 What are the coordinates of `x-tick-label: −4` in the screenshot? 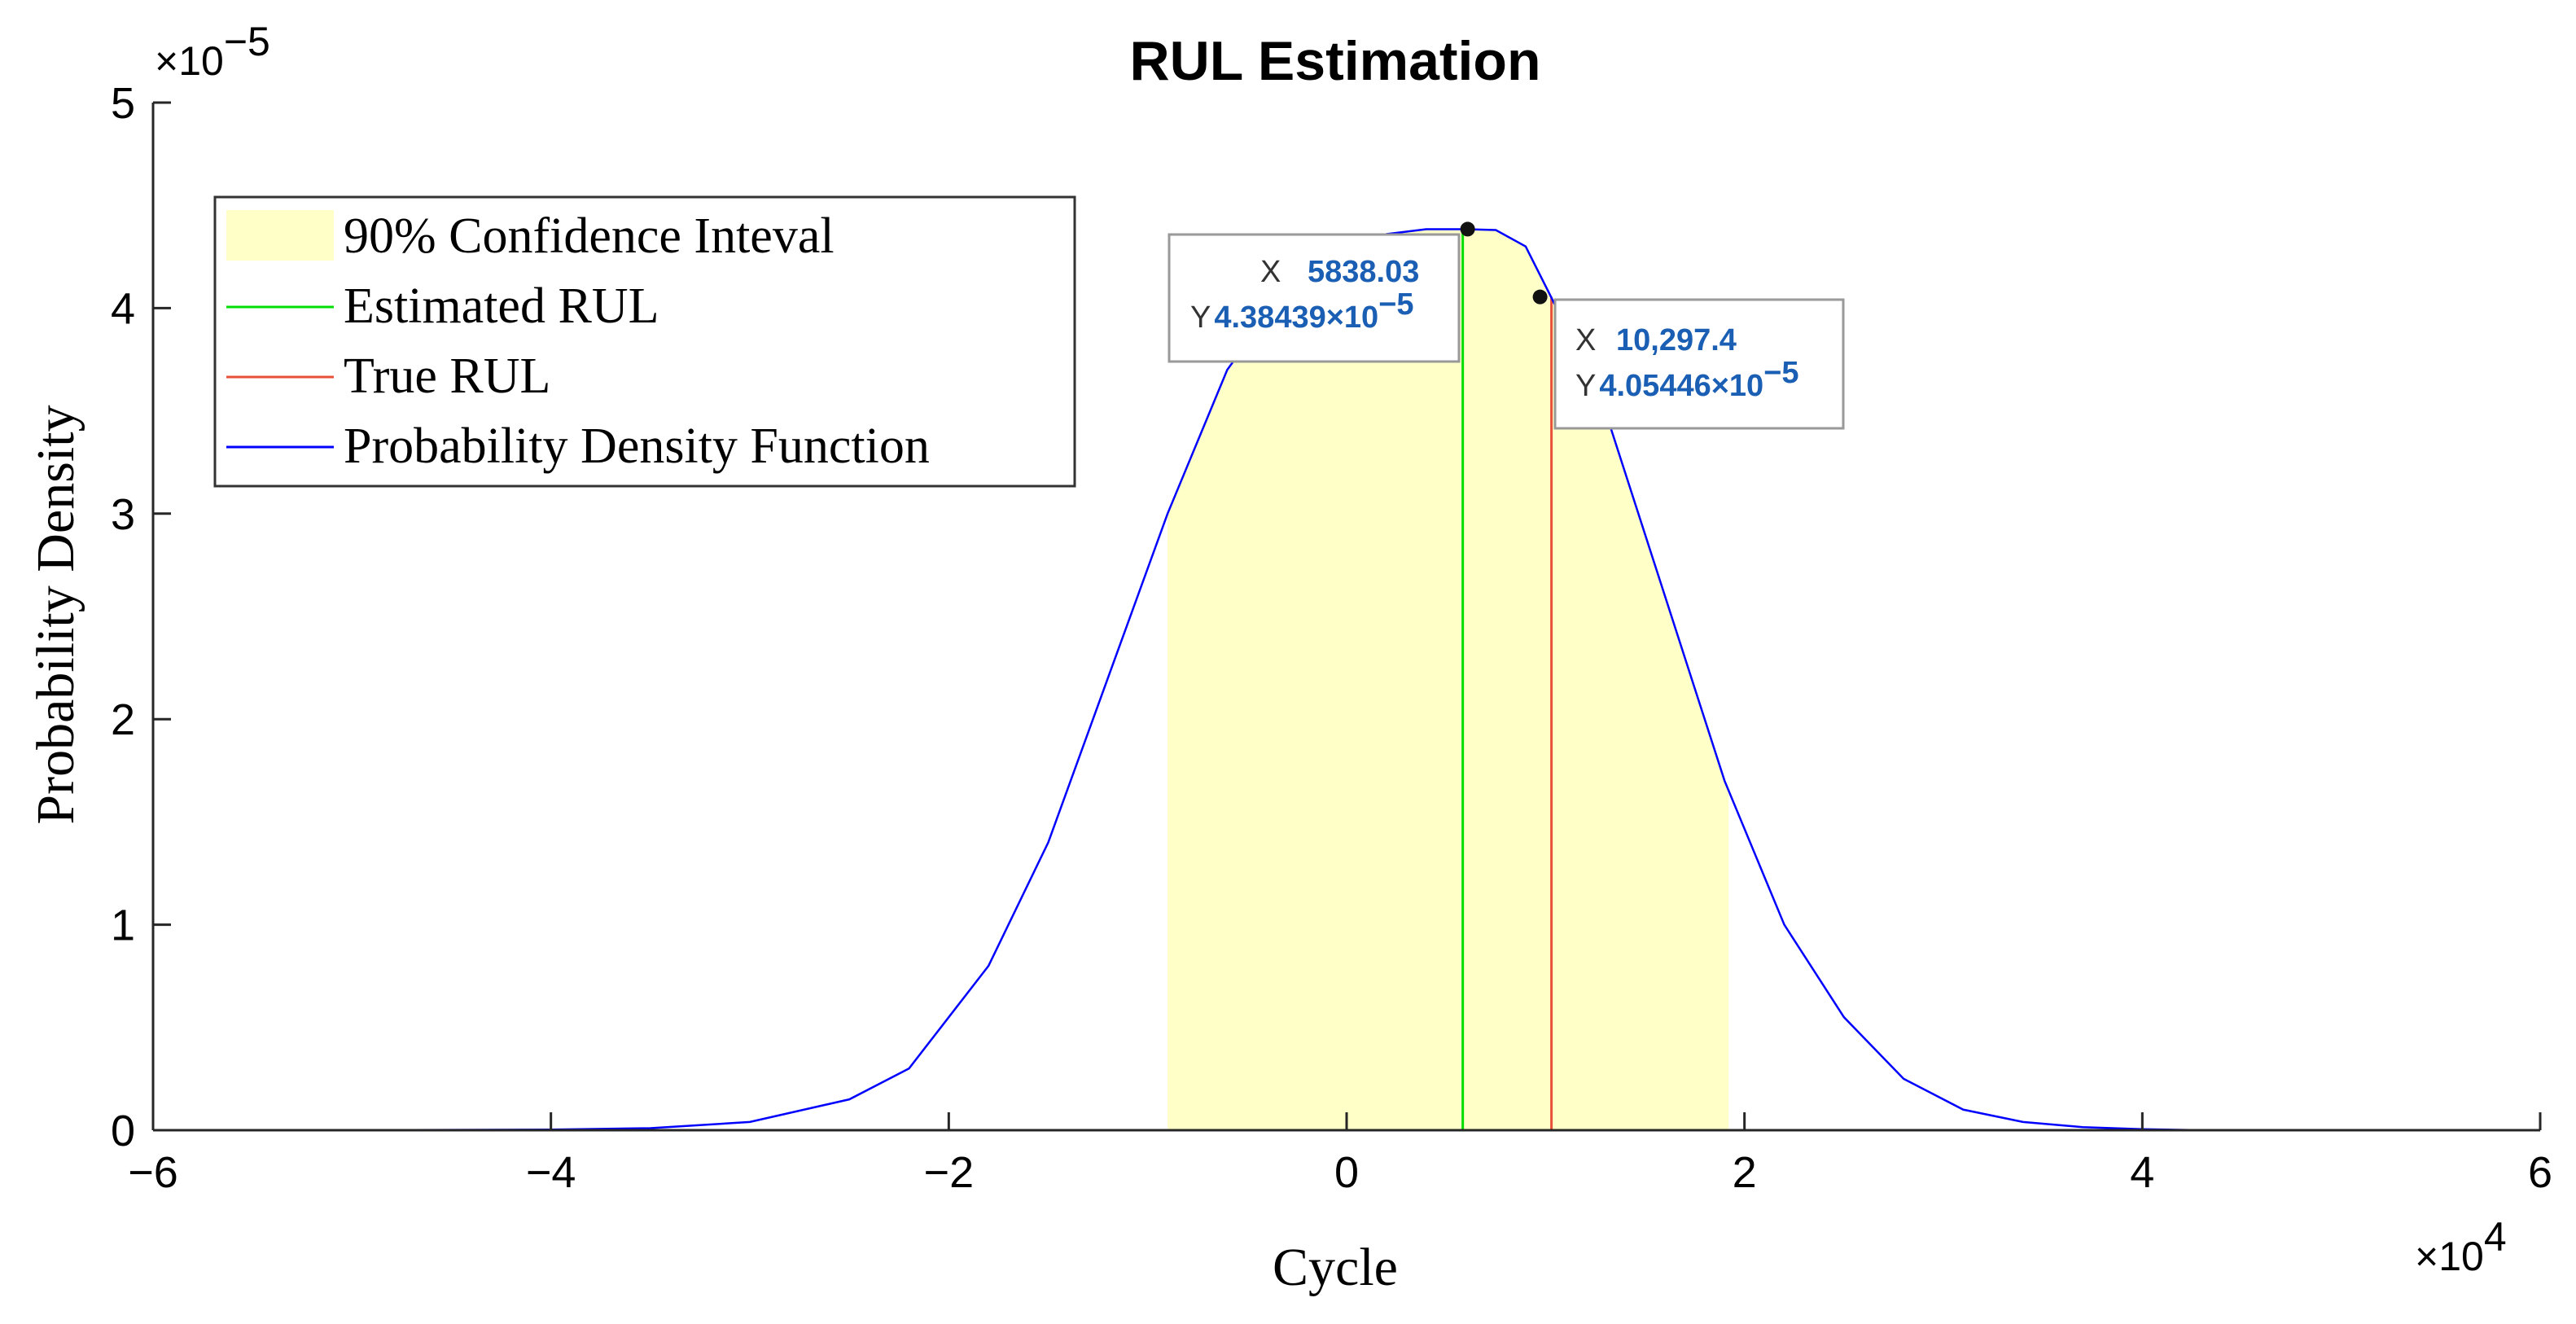 It's located at (551, 1172).